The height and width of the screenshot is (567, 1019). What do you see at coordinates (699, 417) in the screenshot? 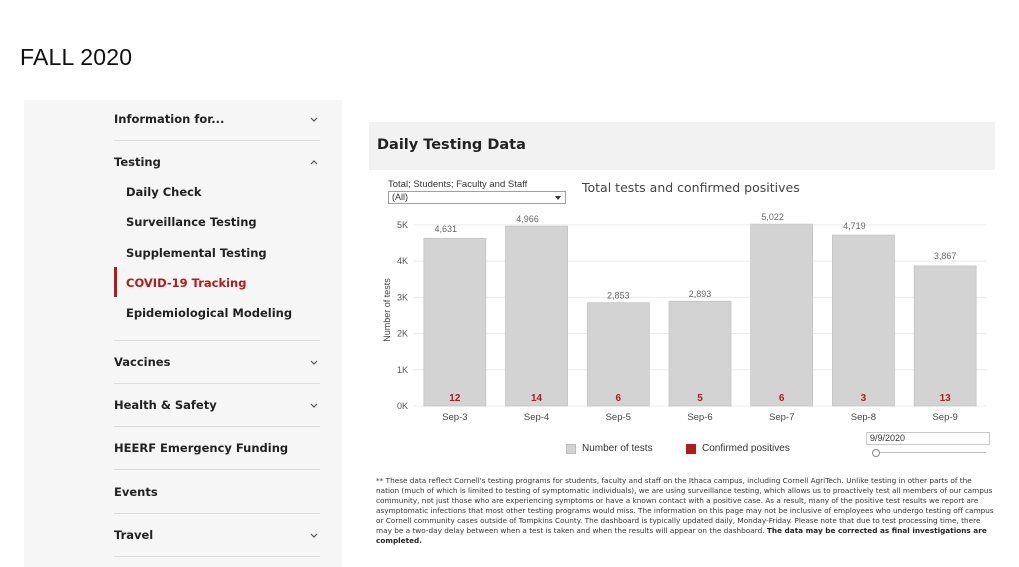
I see `x-tick-label: Sep-6` at bounding box center [699, 417].